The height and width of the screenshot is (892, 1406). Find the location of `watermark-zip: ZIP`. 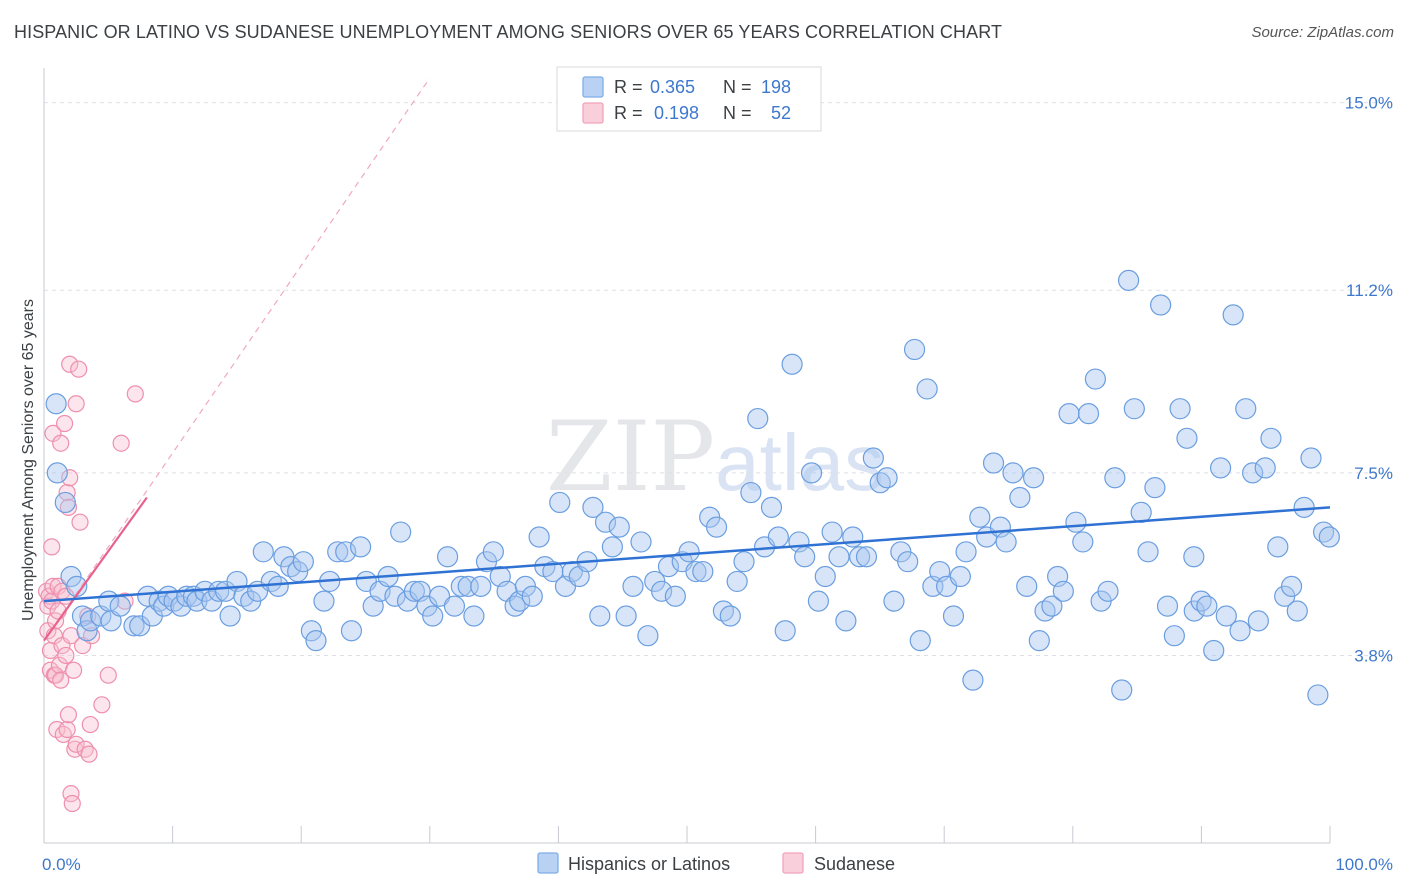

watermark-zip: ZIP is located at coordinates (630, 457).